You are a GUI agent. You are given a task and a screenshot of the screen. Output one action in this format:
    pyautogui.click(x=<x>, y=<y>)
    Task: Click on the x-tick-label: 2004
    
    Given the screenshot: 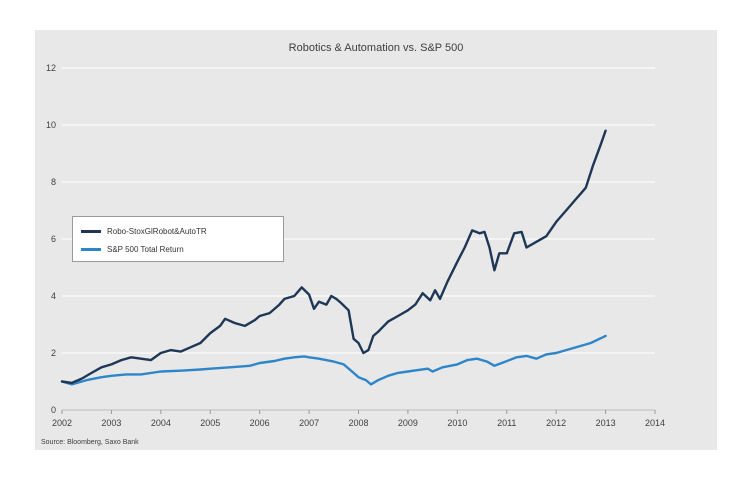 What is the action you would take?
    pyautogui.click(x=161, y=423)
    